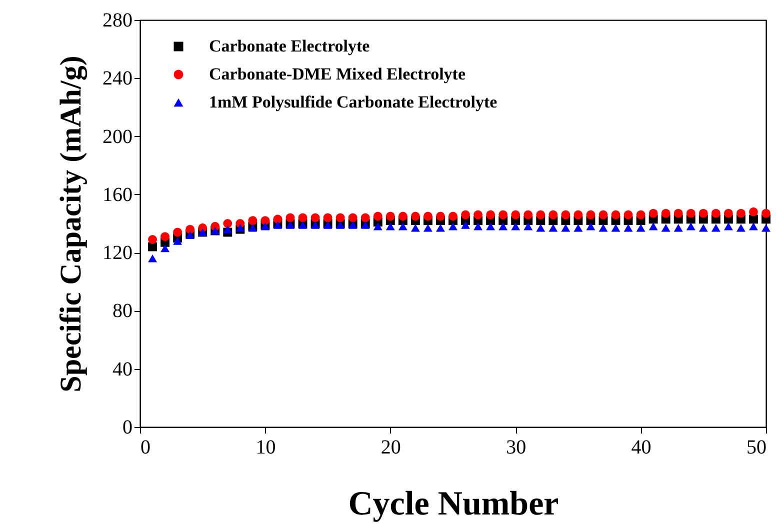  Describe the element at coordinates (122, 369) in the screenshot. I see `y-tick-label: 40` at that location.